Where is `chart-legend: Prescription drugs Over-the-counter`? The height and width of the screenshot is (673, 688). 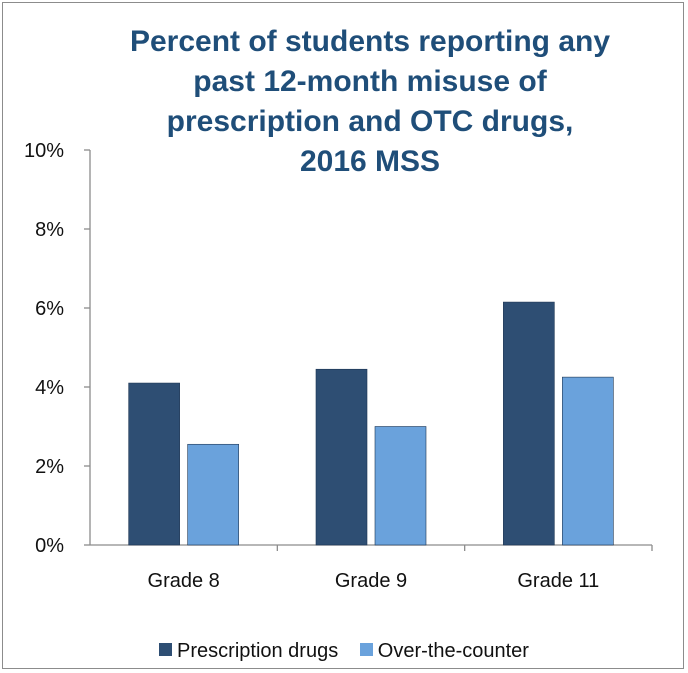
chart-legend: Prescription drugs Over-the-counter is located at coordinates (344, 651).